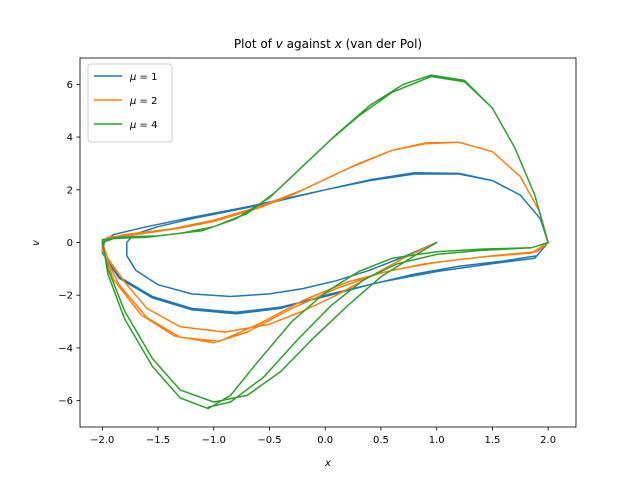 Image resolution: width=640 pixels, height=480 pixels. Describe the element at coordinates (65, 401) in the screenshot. I see `y-tick-label: −6` at that location.